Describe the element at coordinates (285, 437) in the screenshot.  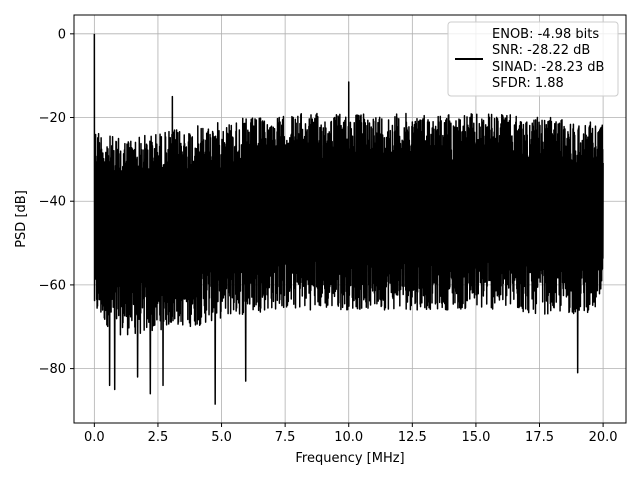
I see `x-tick-label: 7.5` at that location.